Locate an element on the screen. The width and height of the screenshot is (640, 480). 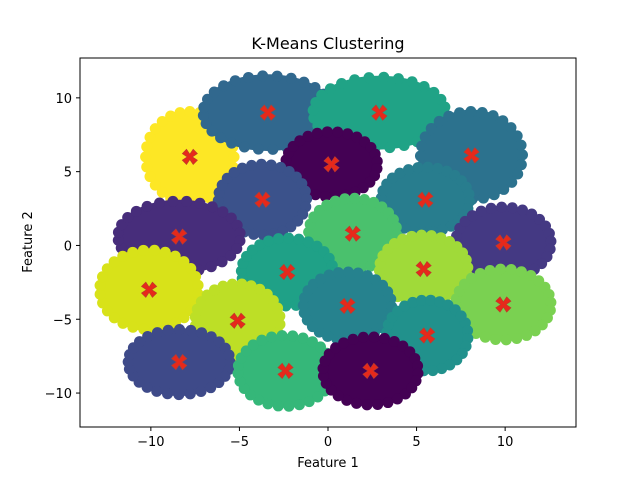
y-axis: −10 −5 0 5 10 is located at coordinates (62, 247).